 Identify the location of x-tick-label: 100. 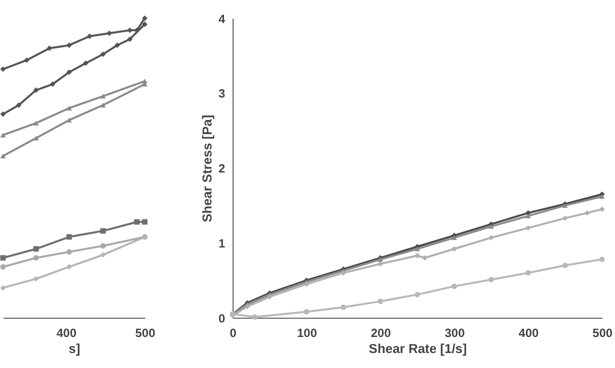
(307, 333).